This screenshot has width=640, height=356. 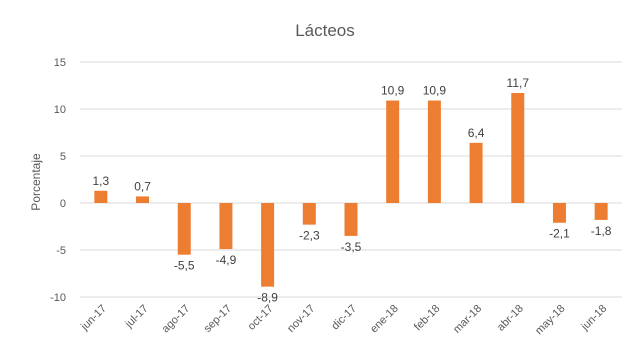 I want to click on data-label-oct-17: -8,9, so click(x=267, y=298).